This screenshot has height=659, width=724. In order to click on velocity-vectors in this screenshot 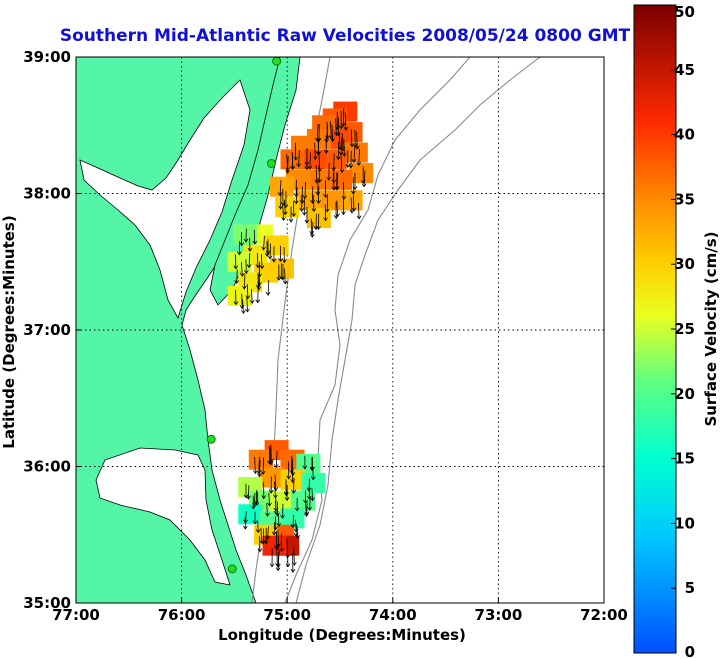, I will do `click(300, 340)`.